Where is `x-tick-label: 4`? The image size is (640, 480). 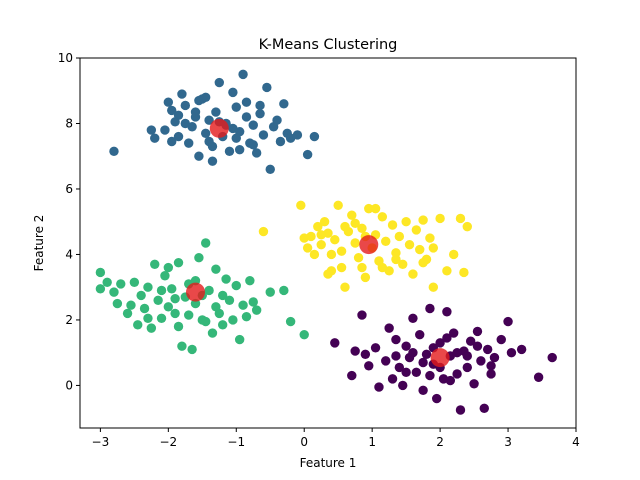
x-tick-label: 4 is located at coordinates (576, 442).